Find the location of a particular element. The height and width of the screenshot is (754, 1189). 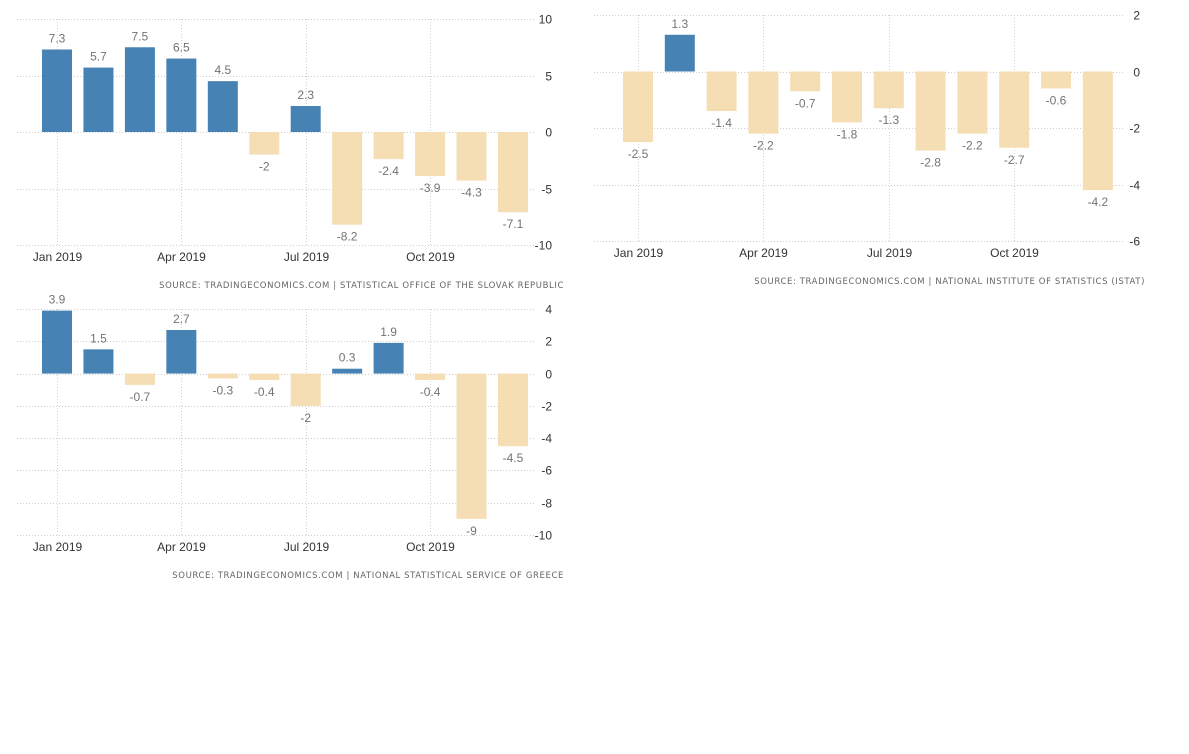

data-label: 1.3 is located at coordinates (679, 24).